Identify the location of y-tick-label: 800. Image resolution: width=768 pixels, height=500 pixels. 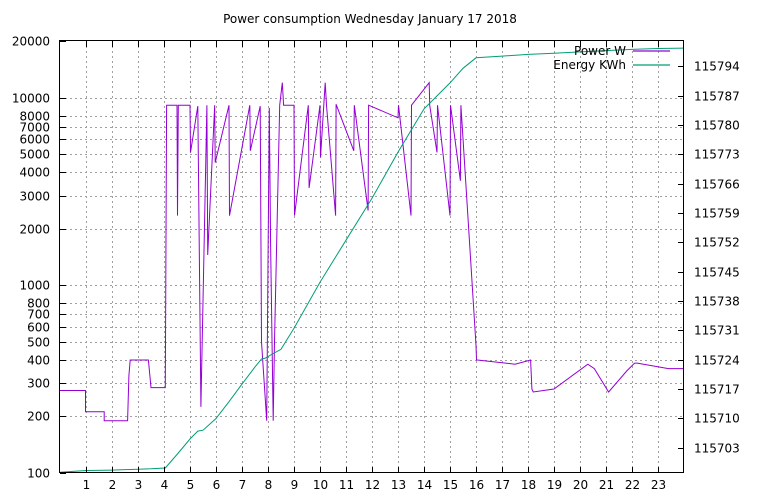
(38, 304).